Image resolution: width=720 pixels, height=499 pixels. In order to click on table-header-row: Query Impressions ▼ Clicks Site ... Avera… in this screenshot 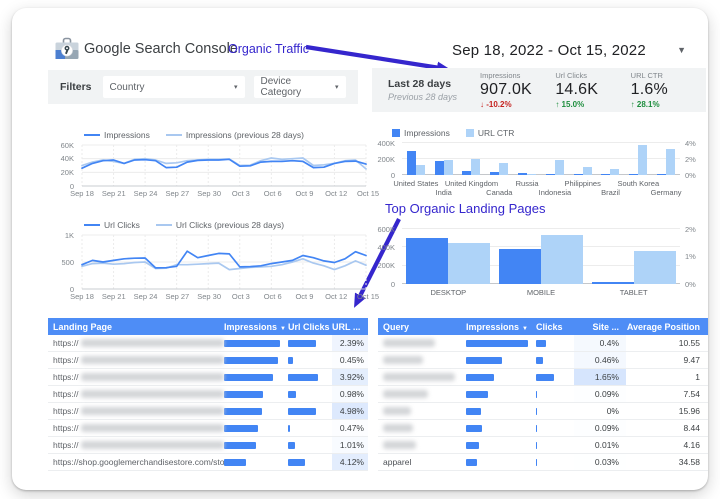, I will do `click(543, 326)`.